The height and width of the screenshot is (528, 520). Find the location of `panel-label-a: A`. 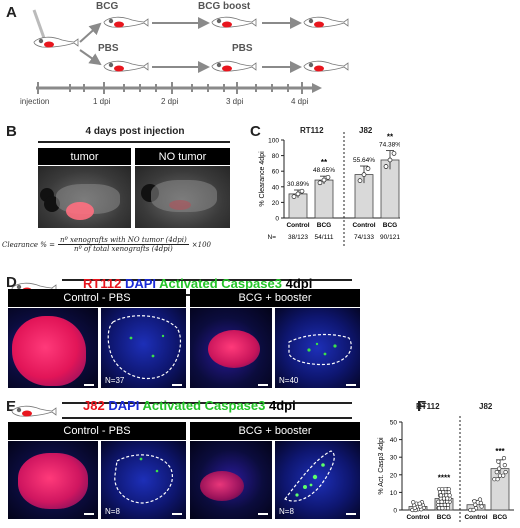

panel-label-a: A is located at coordinates (11, 12).